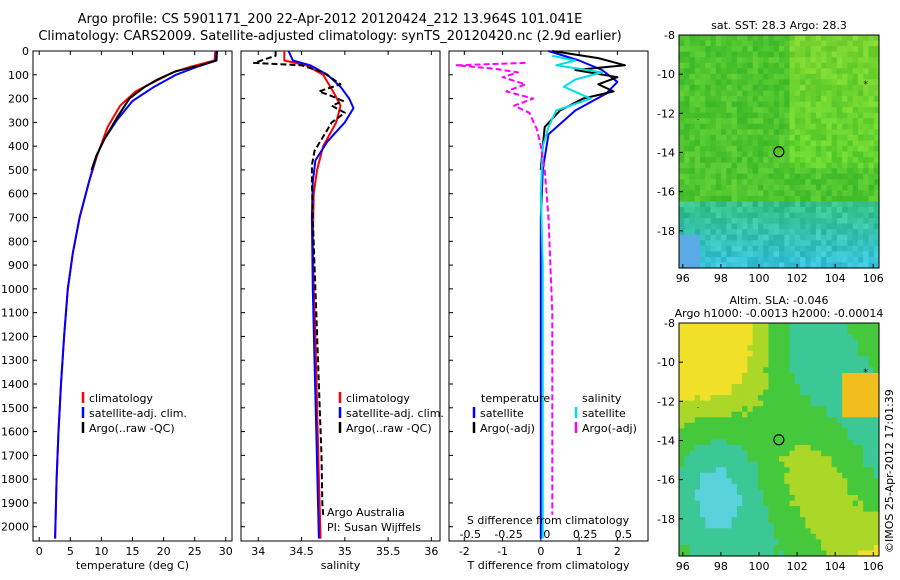 The image size is (900, 580). What do you see at coordinates (579, 551) in the screenshot?
I see `x-tick-label: 1` at bounding box center [579, 551].